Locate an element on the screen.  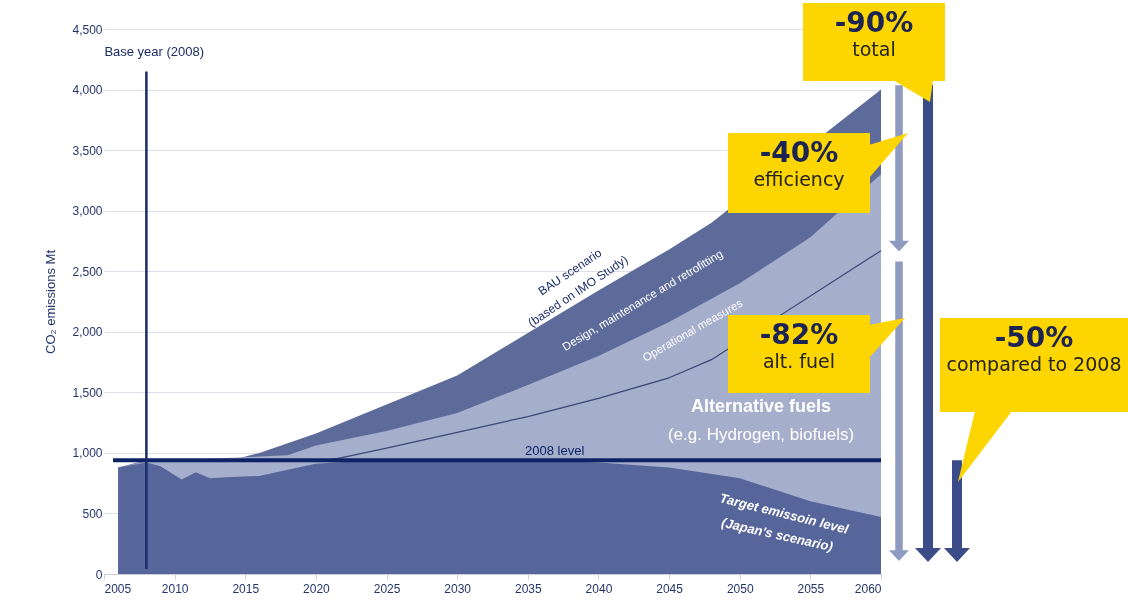
y-tick-label: 4,500 is located at coordinates (87, 29).